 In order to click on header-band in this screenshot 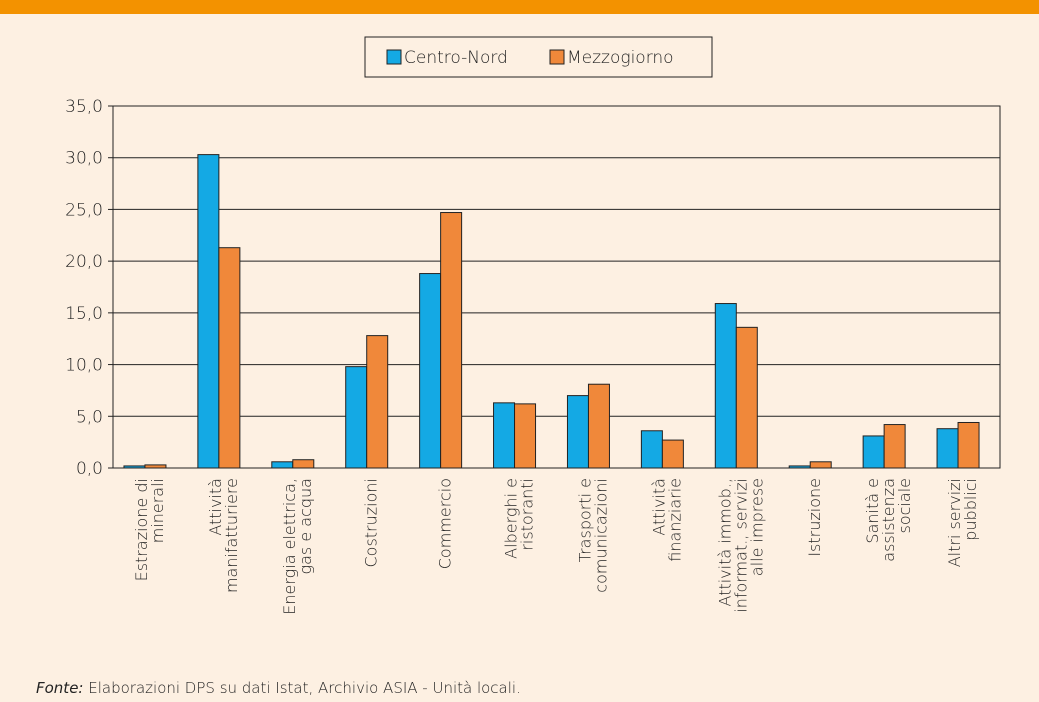, I will do `click(519, 7)`.